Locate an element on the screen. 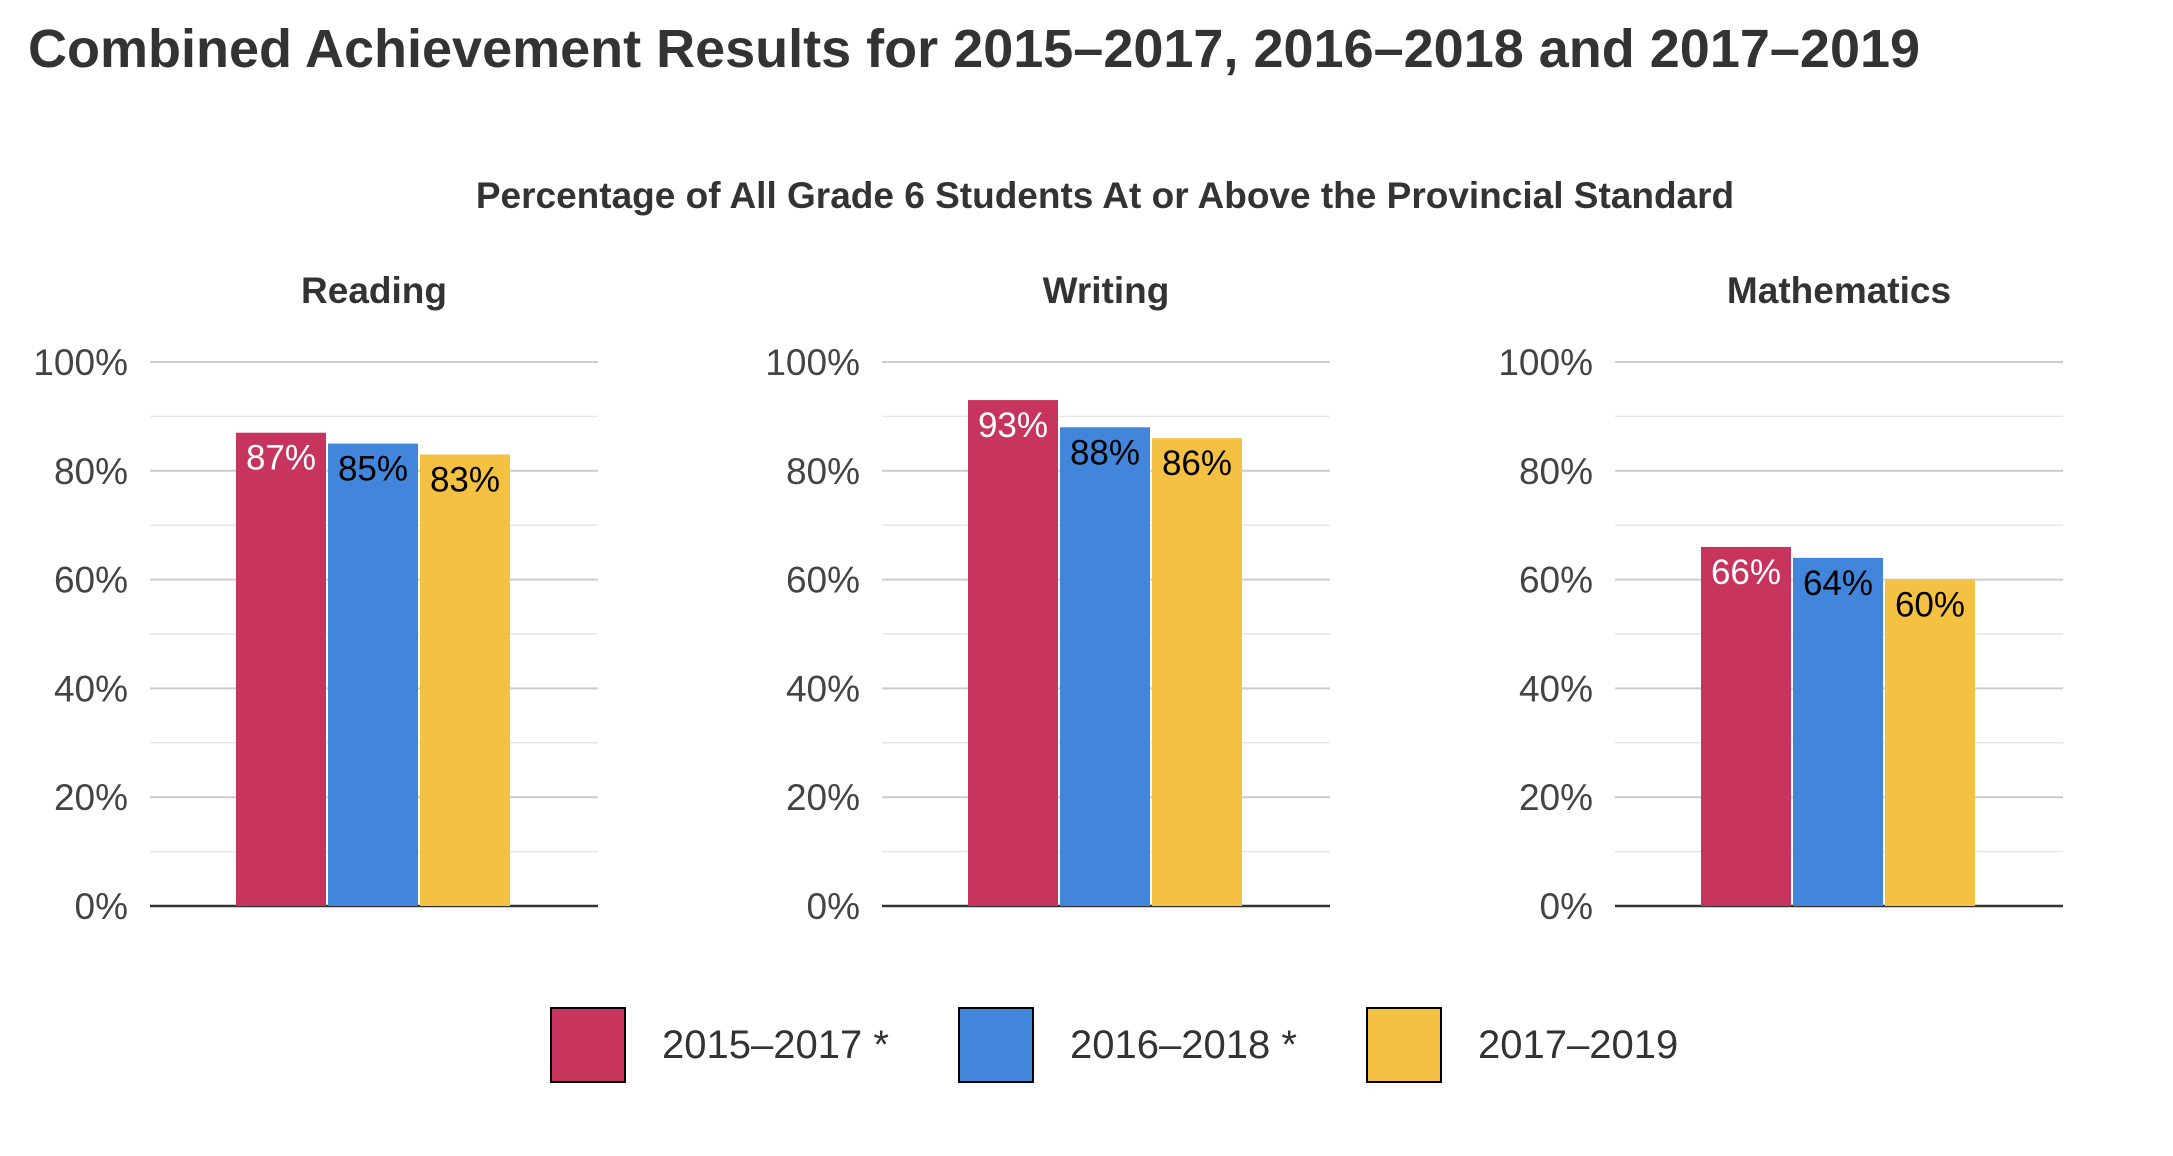 The image size is (2173, 1156). y-tick-label-writing: 40% is located at coordinates (823, 688).